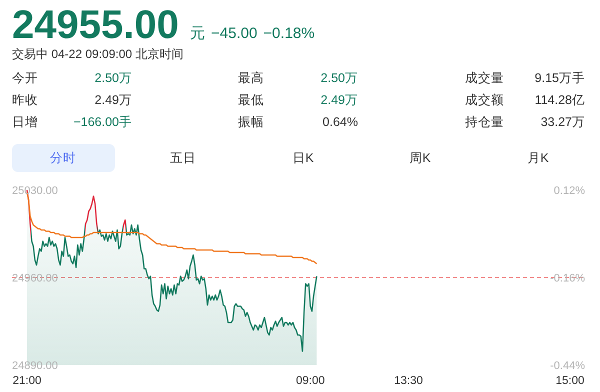  Describe the element at coordinates (538, 158) in the screenshot. I see `text: 月K` at that location.